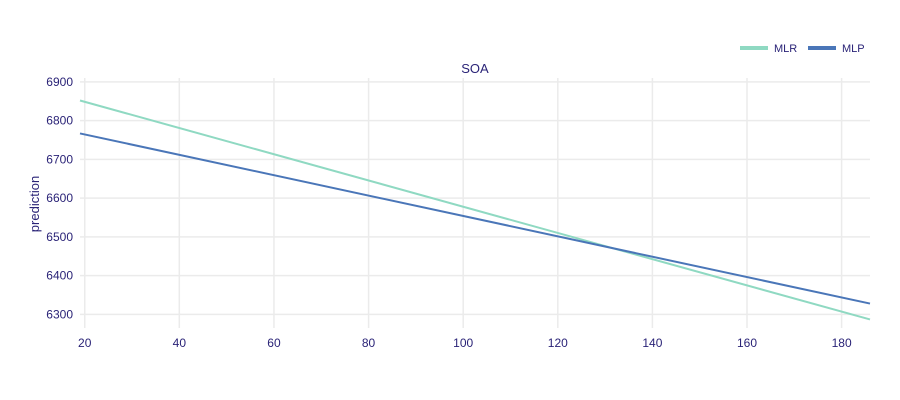 The height and width of the screenshot is (400, 900). Describe the element at coordinates (85, 343) in the screenshot. I see `x-tick-label: 20` at that location.